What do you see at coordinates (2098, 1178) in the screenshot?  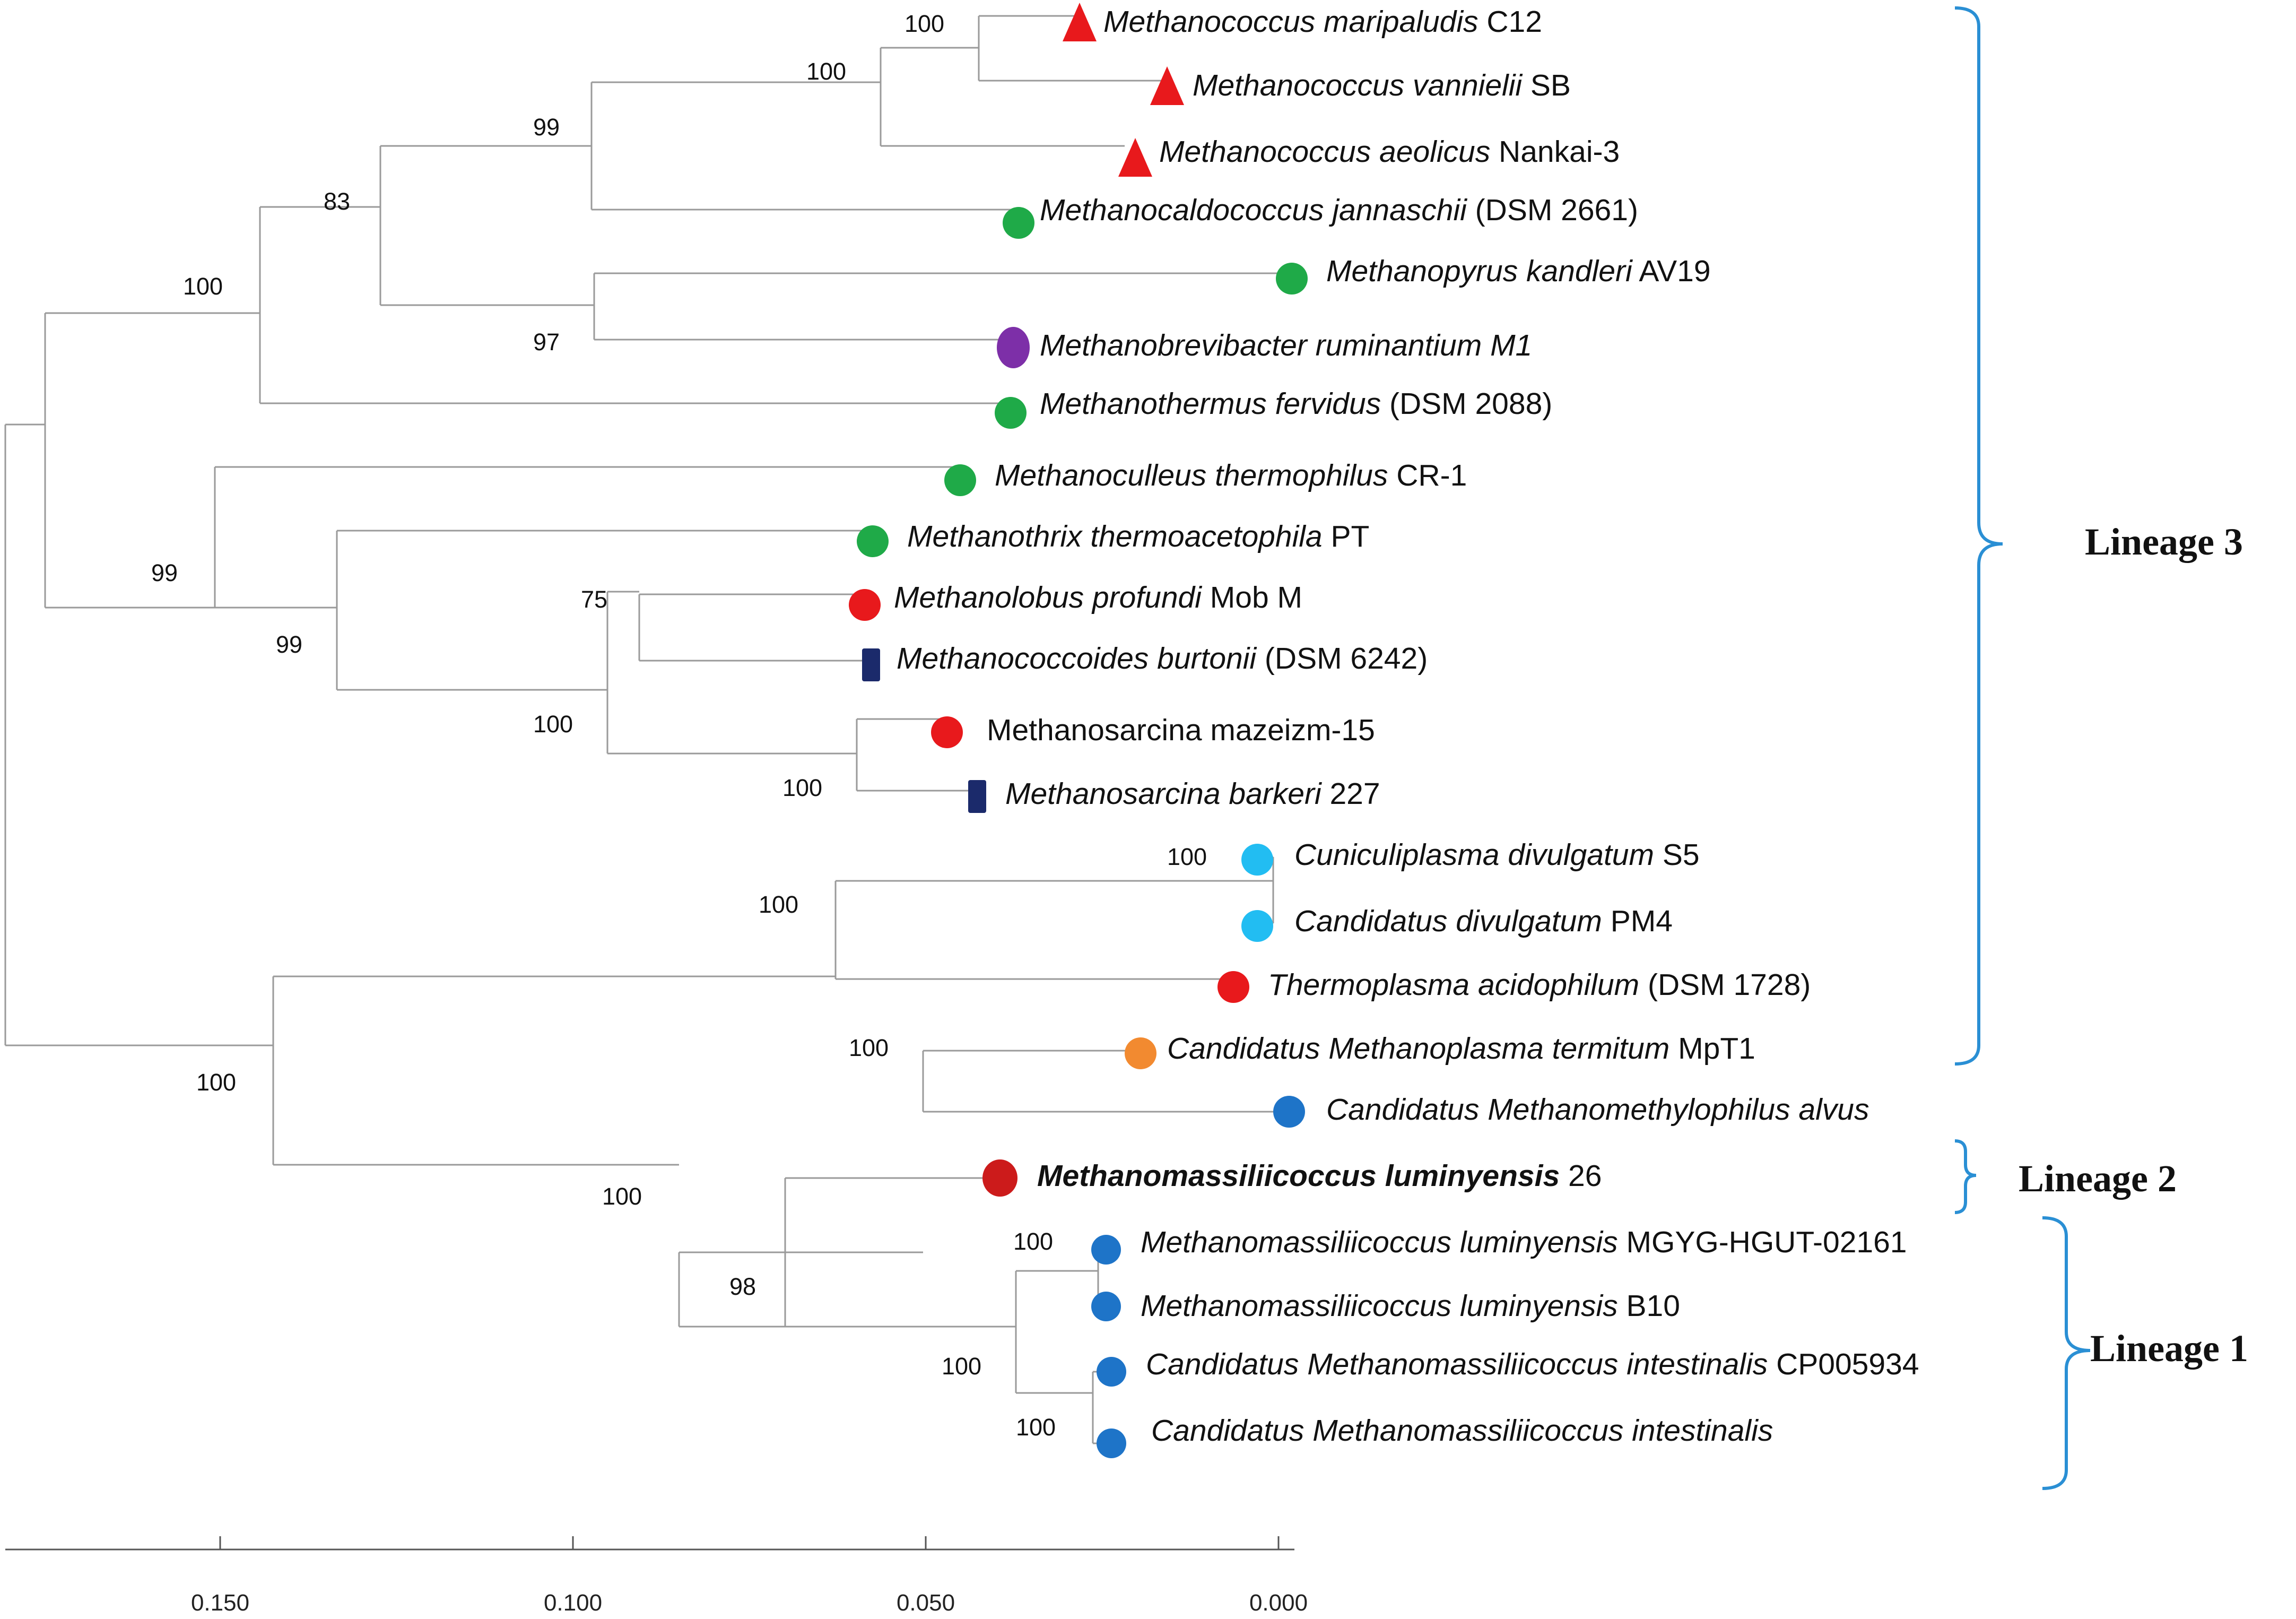 I see `lineage-2-label: Lineage 2` at bounding box center [2098, 1178].